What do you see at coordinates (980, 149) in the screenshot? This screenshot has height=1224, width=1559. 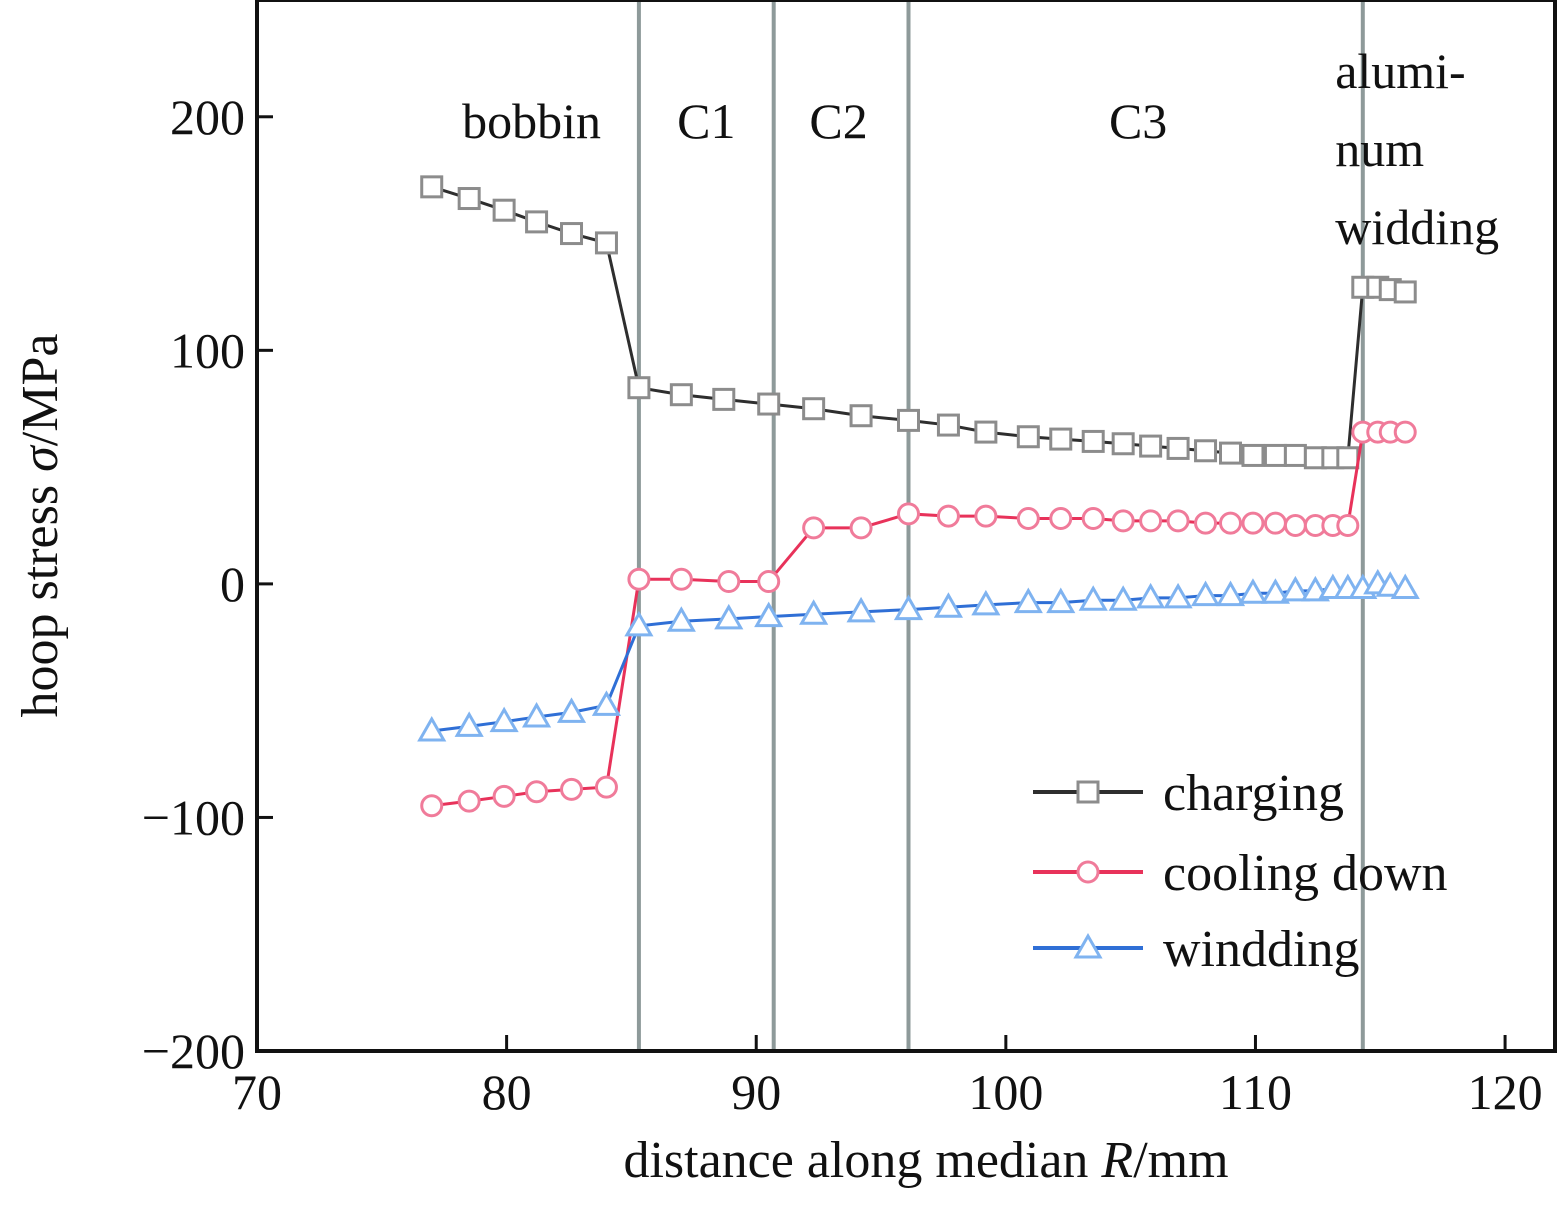 I see `region-labels: bobbin C1 C2 C3 alumi-num widding` at bounding box center [980, 149].